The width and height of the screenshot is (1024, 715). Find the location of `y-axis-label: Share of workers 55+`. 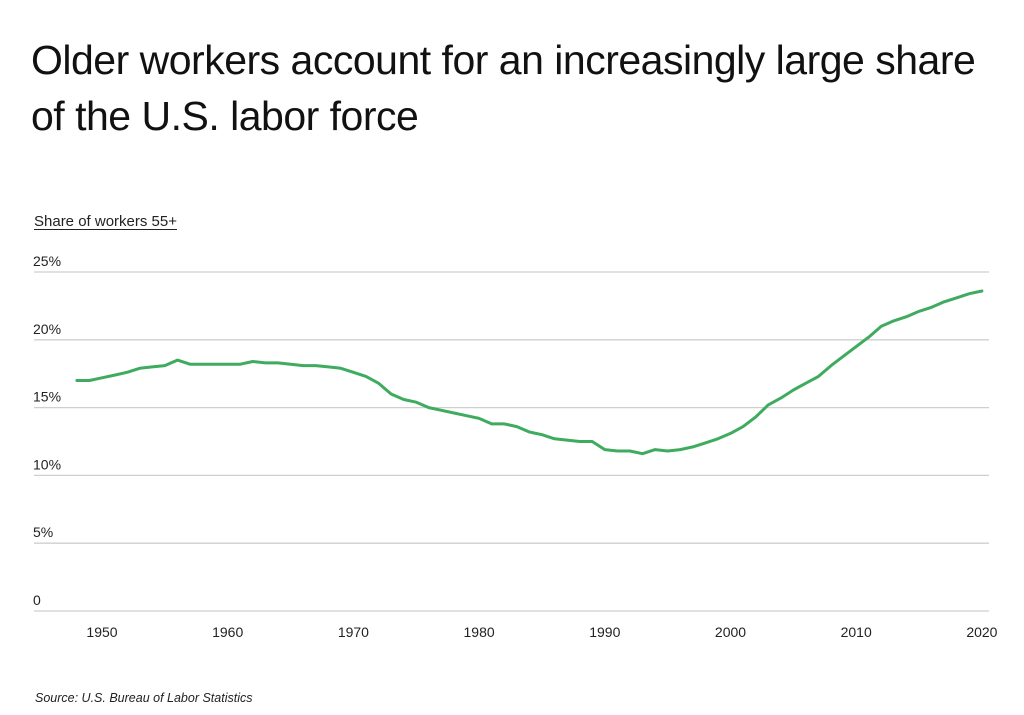

y-axis-label: Share of workers 55+ is located at coordinates (105, 221).